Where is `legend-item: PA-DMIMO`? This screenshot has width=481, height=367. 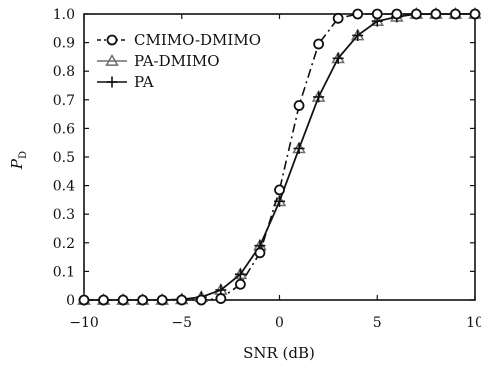 legend-item: PA-DMIMO is located at coordinates (158, 61).